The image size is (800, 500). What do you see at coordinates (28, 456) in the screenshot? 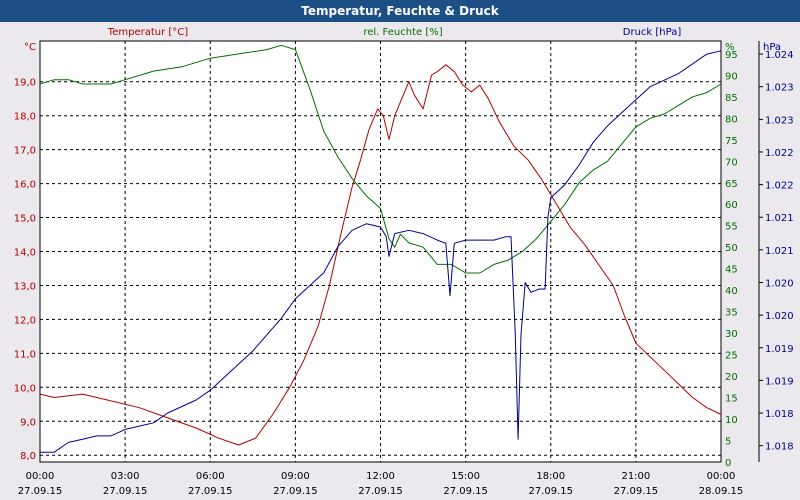
I see `y-tick-temperature: 8,0` at bounding box center [28, 456].